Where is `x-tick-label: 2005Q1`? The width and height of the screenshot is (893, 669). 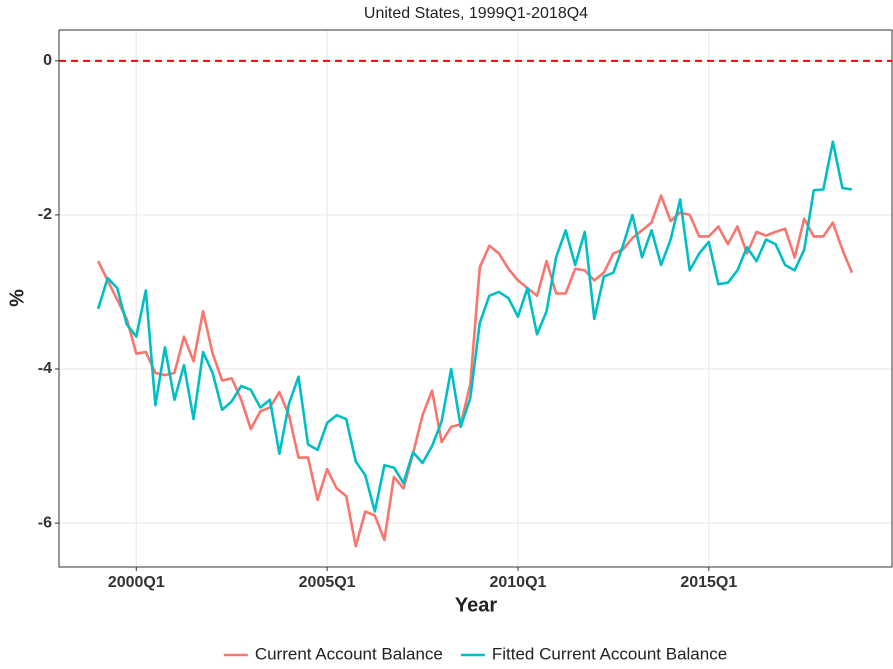
x-tick-label: 2005Q1 is located at coordinates (327, 582).